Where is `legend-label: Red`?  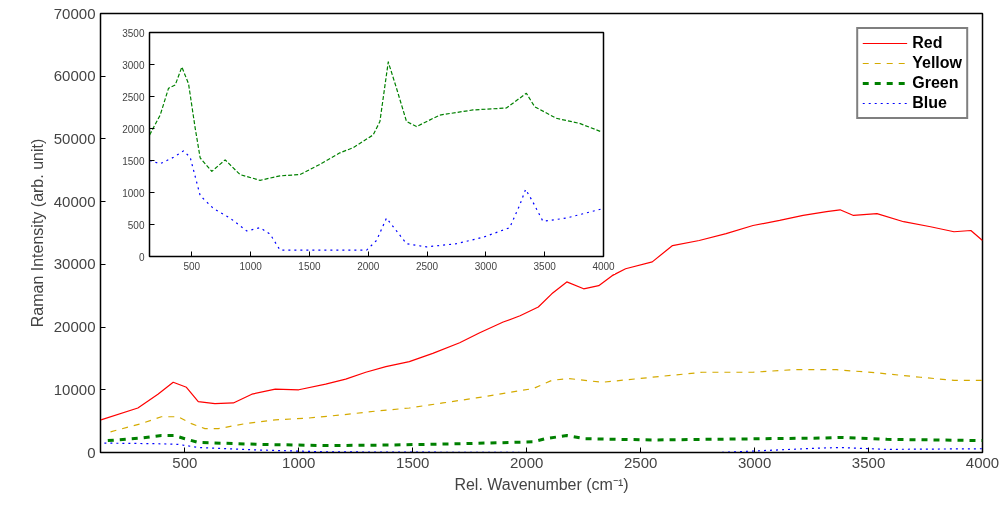 legend-label: Red is located at coordinates (927, 43).